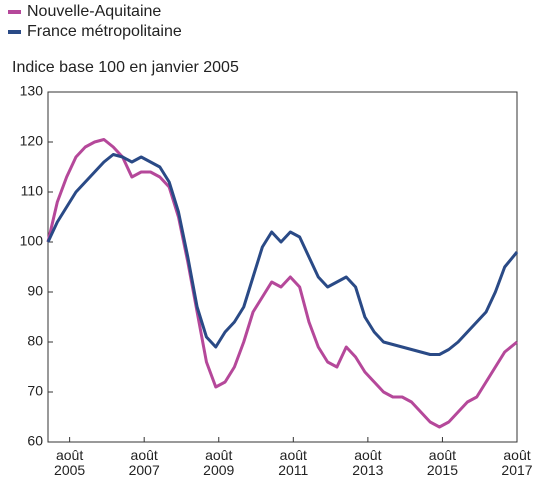 This screenshot has width=542, height=485. Describe the element at coordinates (32, 191) in the screenshot. I see `y-tick-label: 110` at that location.